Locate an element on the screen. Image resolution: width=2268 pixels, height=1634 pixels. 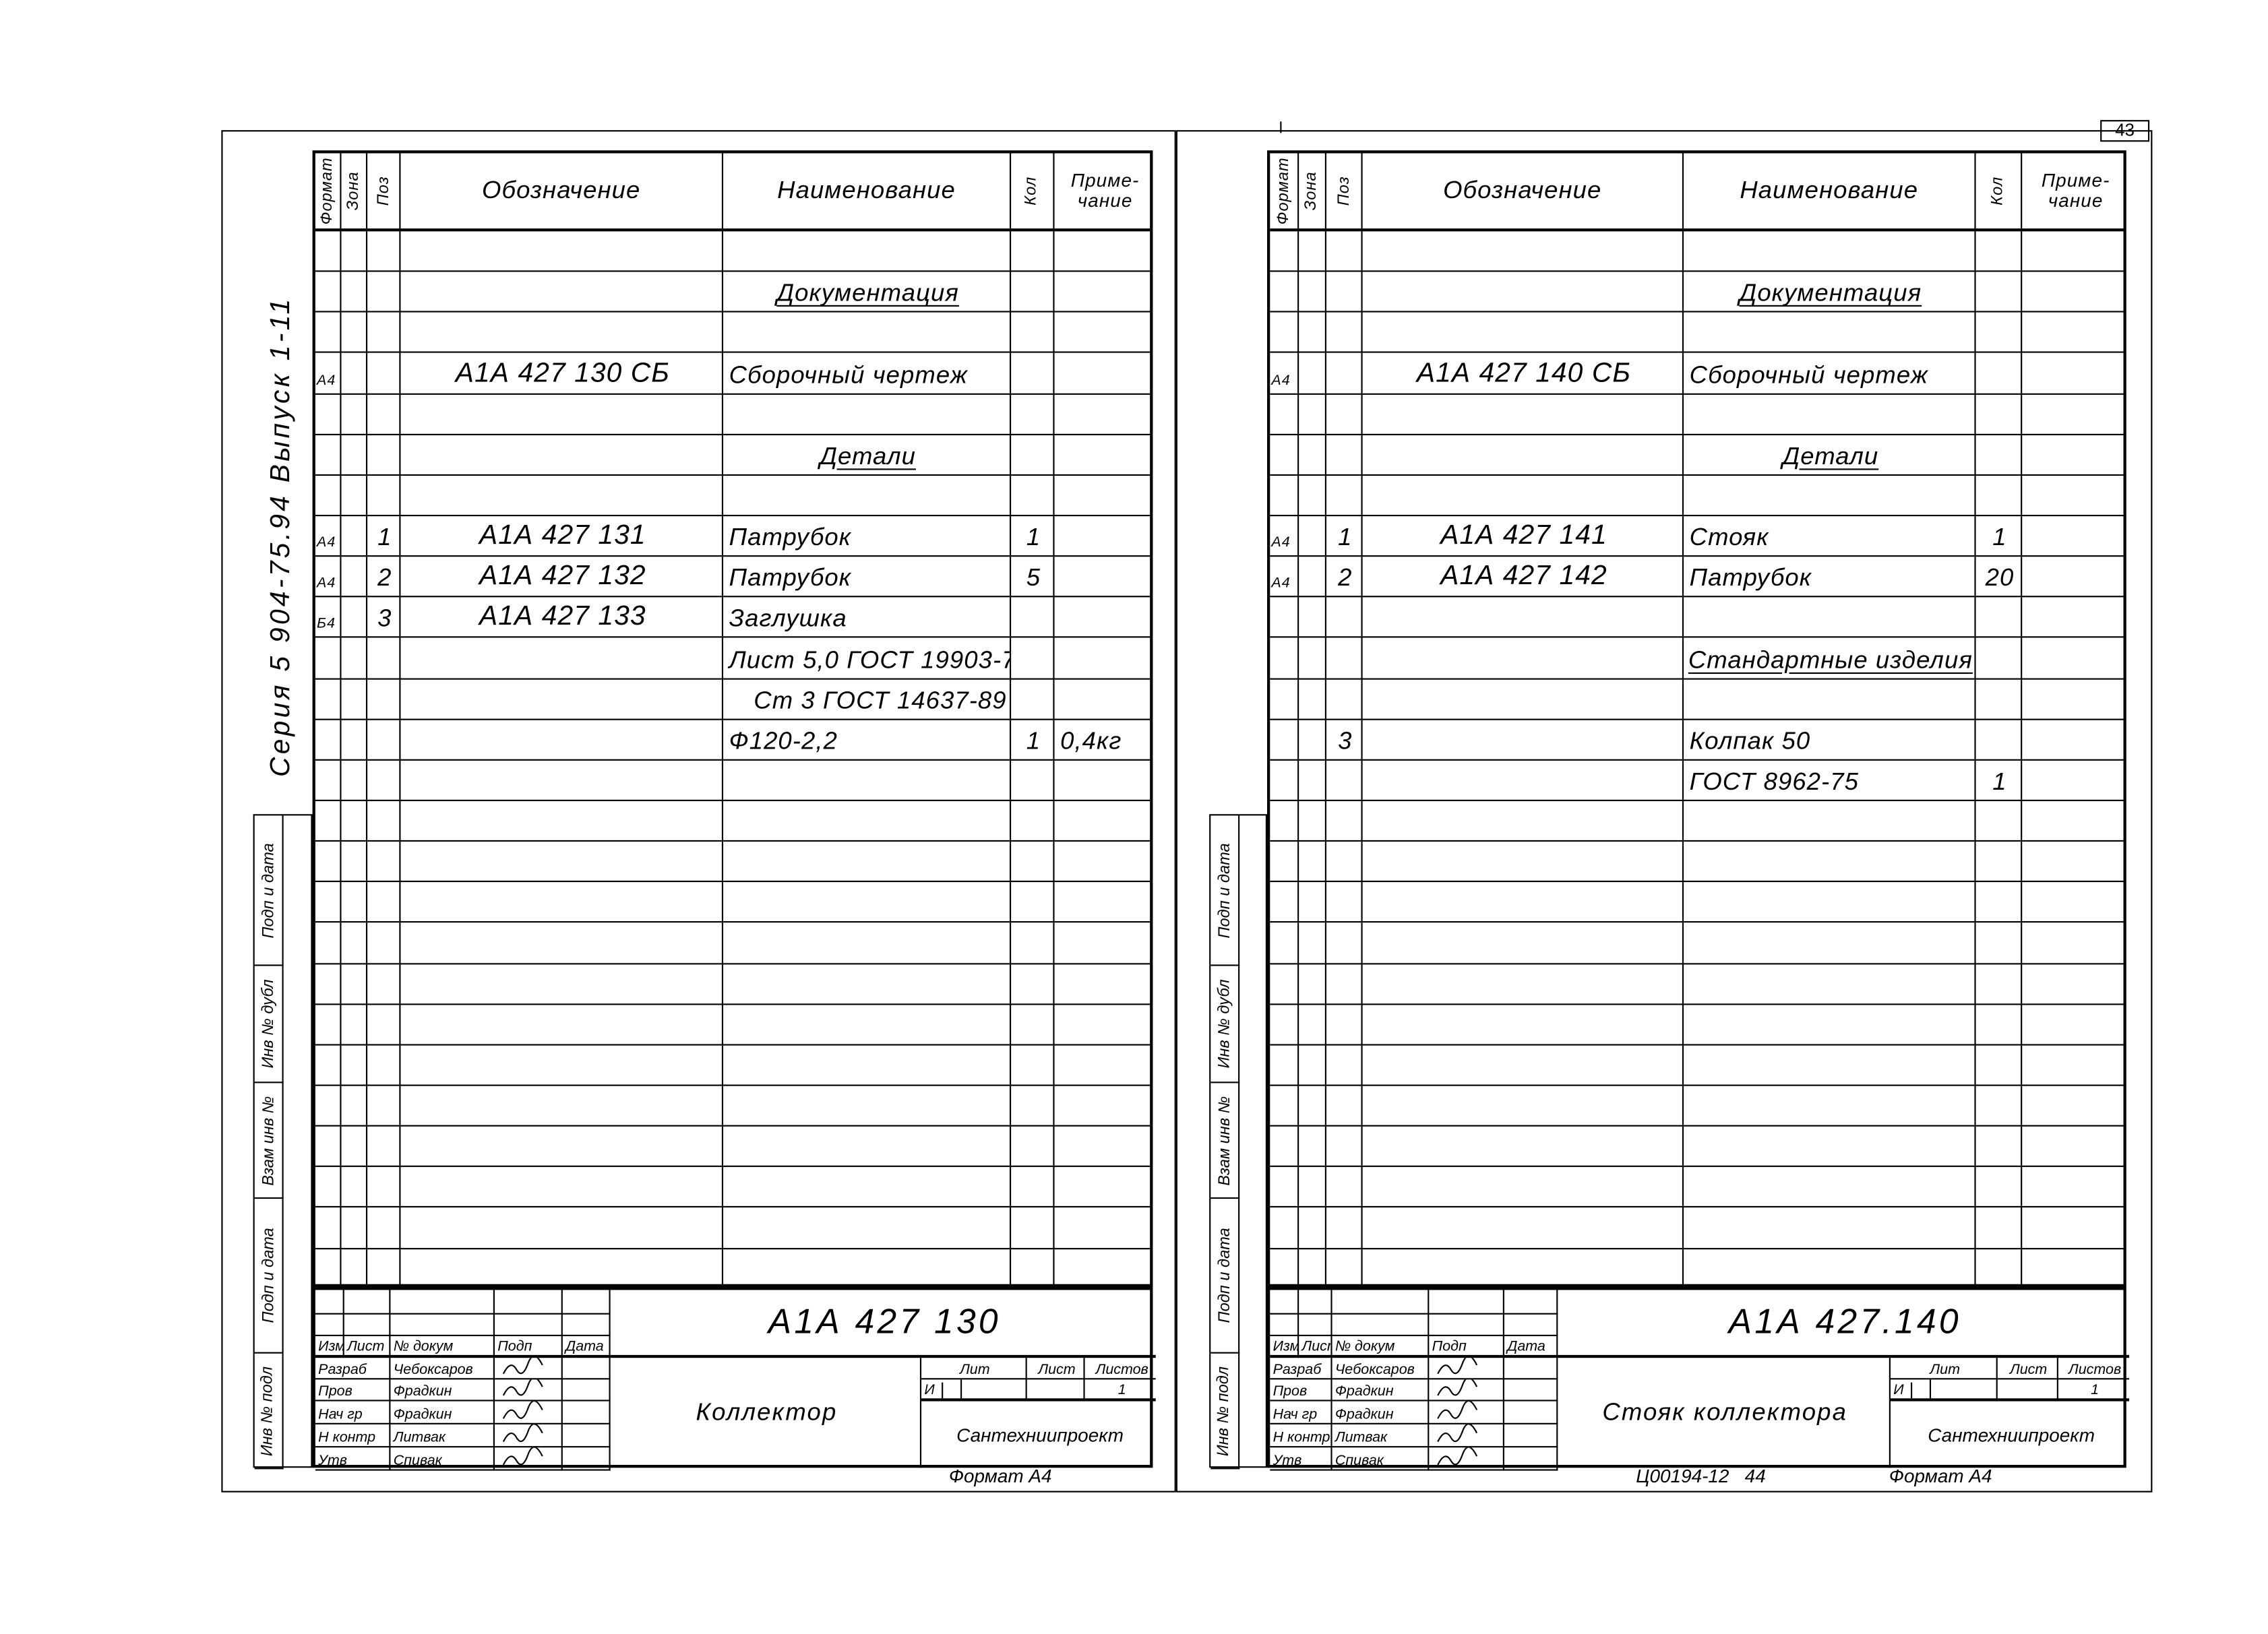
stamp-cell: Пров is located at coordinates (1301, 1390).